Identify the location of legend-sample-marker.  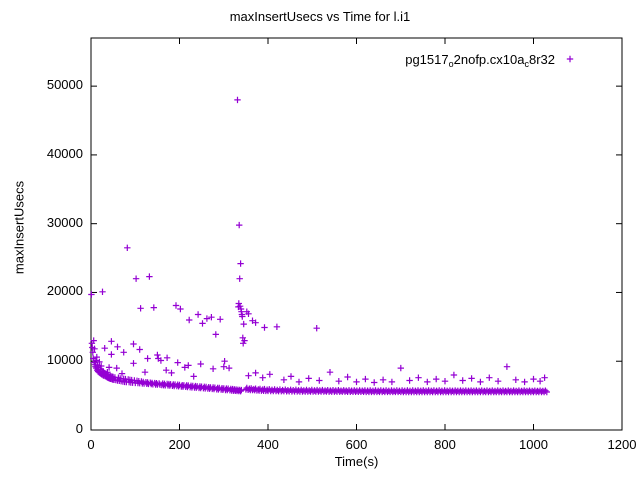
(570, 59).